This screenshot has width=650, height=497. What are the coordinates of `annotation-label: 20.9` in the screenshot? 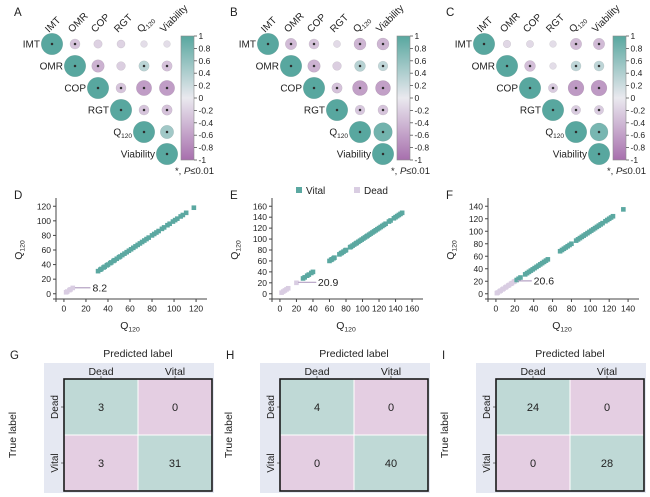 It's located at (328, 283).